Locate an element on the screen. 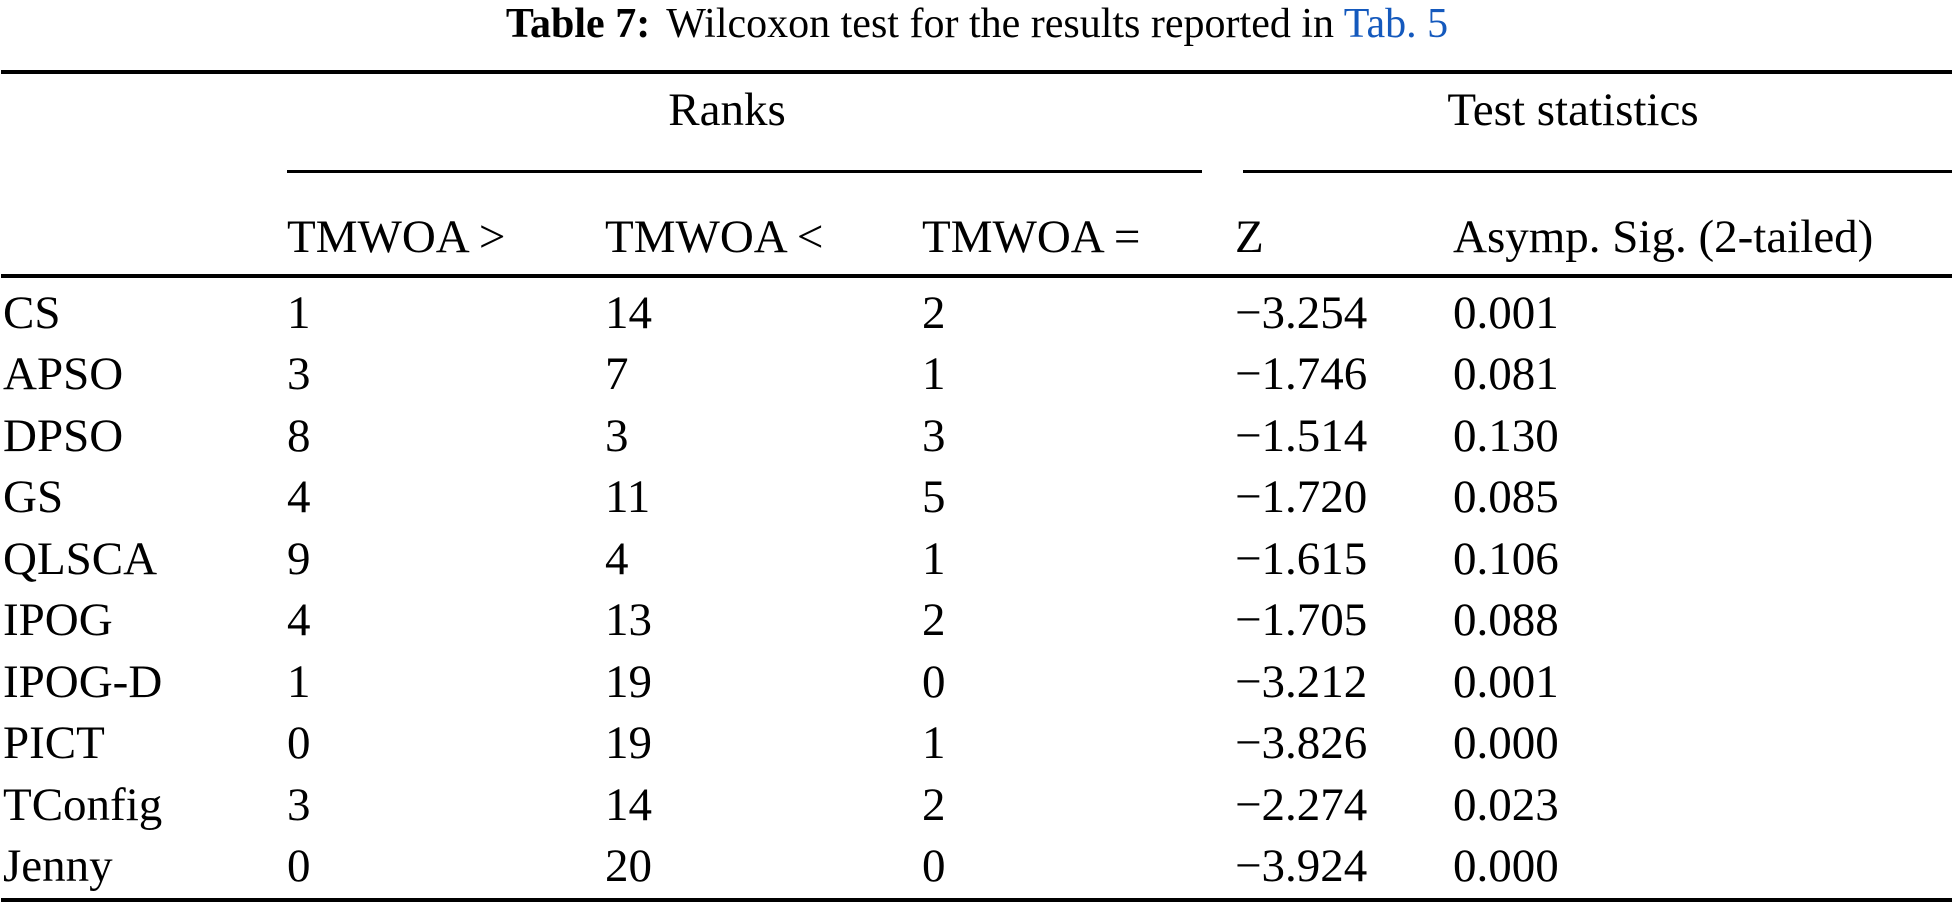  cell-asymp-sig: 0.023 is located at coordinates (1506, 805).